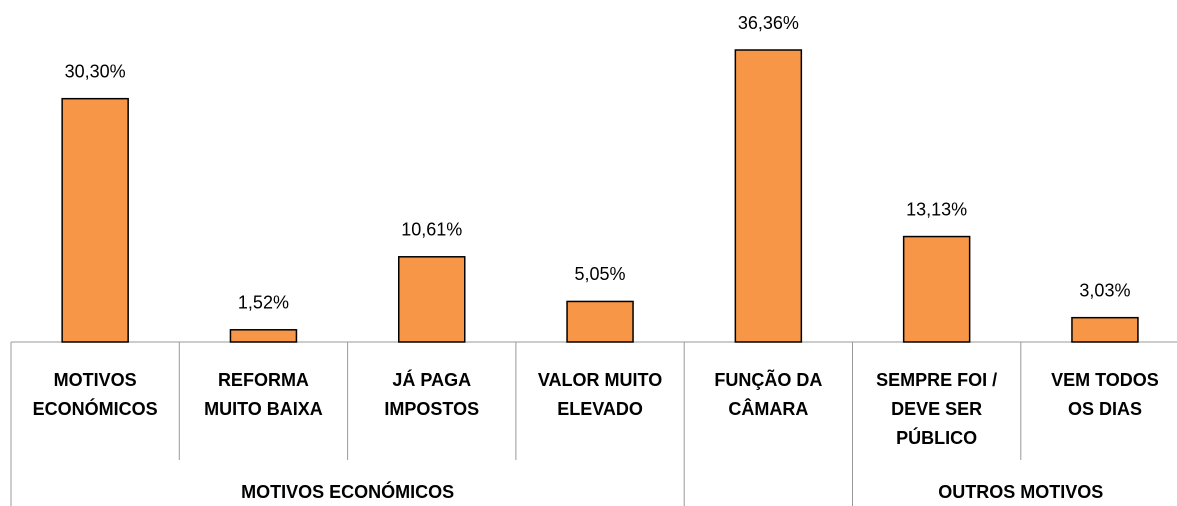 This screenshot has height=506, width=1177. I want to click on x-tick-label: MOTIVOS, so click(95, 380).